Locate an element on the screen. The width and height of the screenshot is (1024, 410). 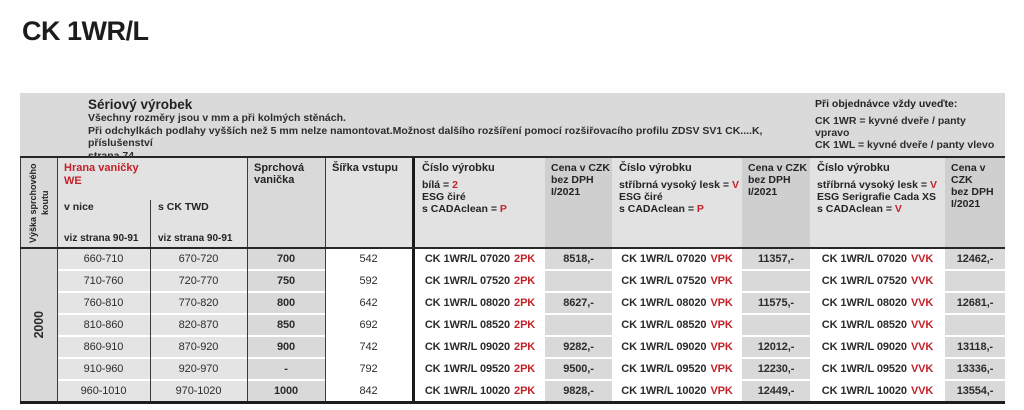
cell-hrana-v-nice: 710-760 is located at coordinates (103, 281).